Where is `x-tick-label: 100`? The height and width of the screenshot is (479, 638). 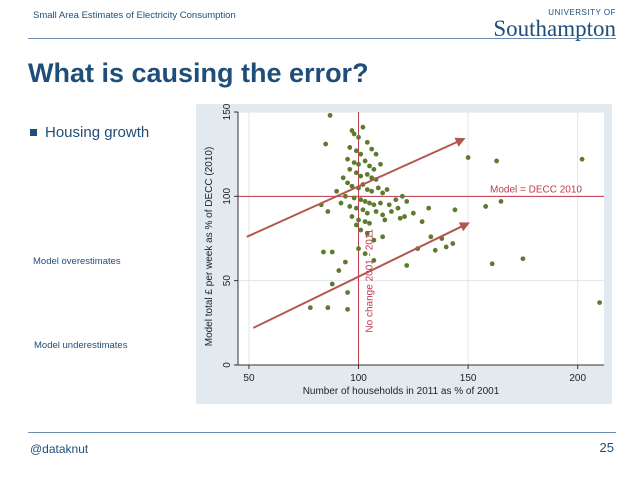
x-tick-label: 100 is located at coordinates (358, 378).